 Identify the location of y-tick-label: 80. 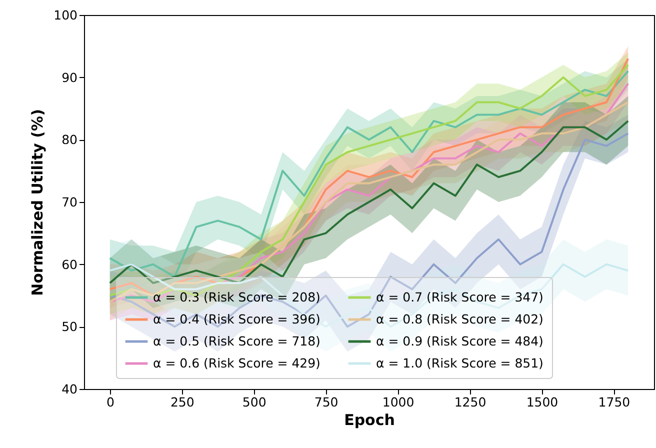
(70, 140).